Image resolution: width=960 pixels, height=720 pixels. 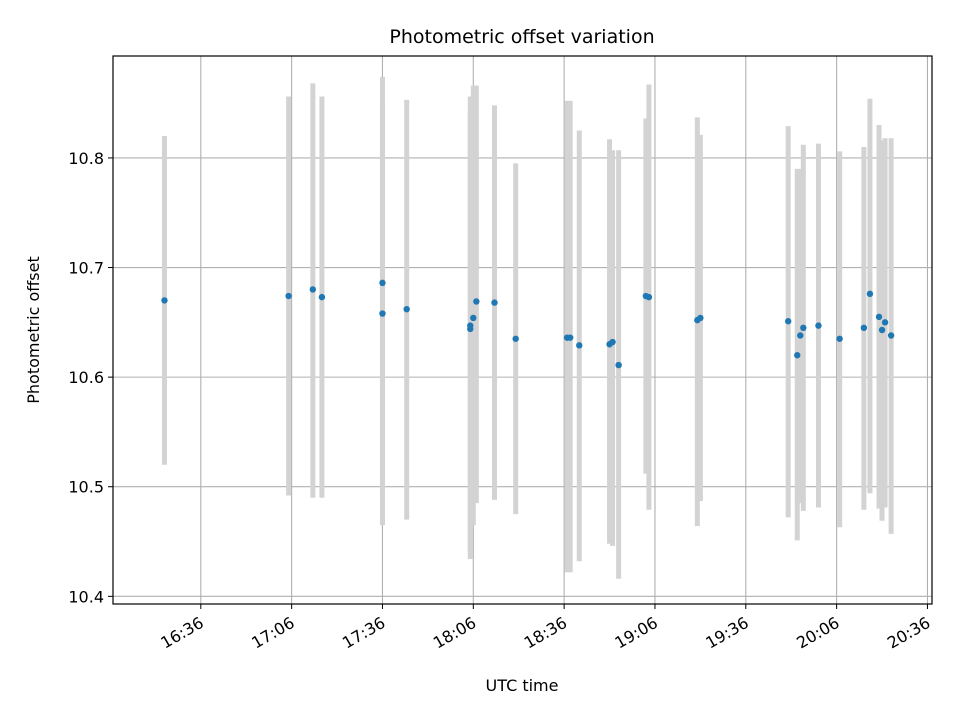 What do you see at coordinates (528, 324) in the screenshot?
I see `data-points` at bounding box center [528, 324].